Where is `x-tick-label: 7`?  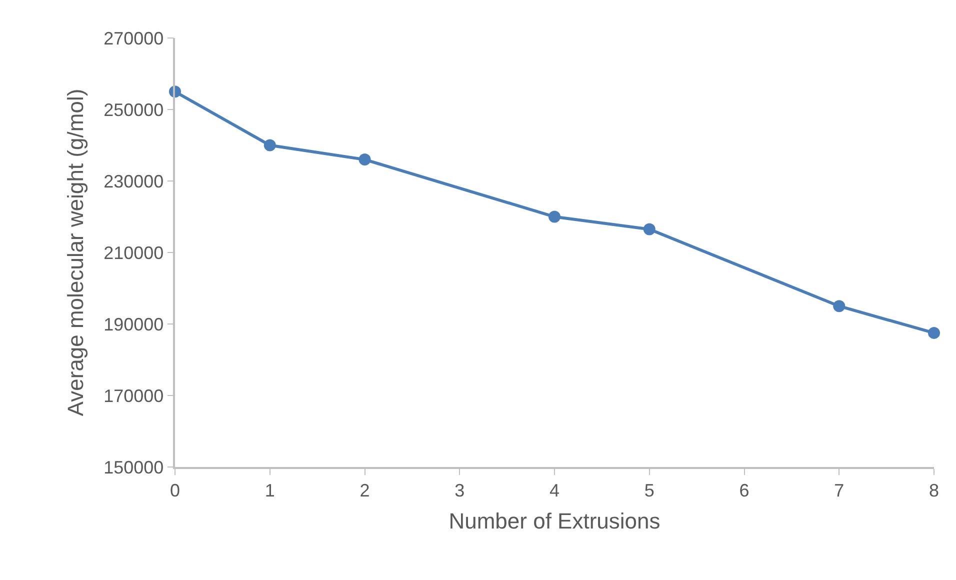
x-tick-label: 7 is located at coordinates (839, 490).